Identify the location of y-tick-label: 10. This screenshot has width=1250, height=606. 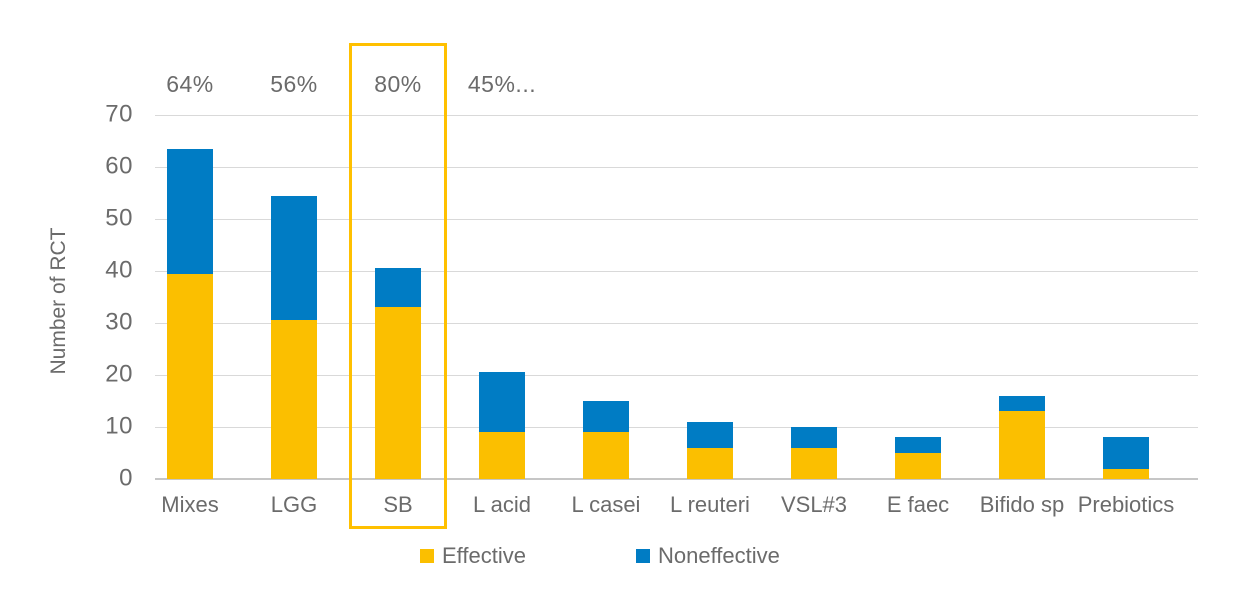
(119, 426).